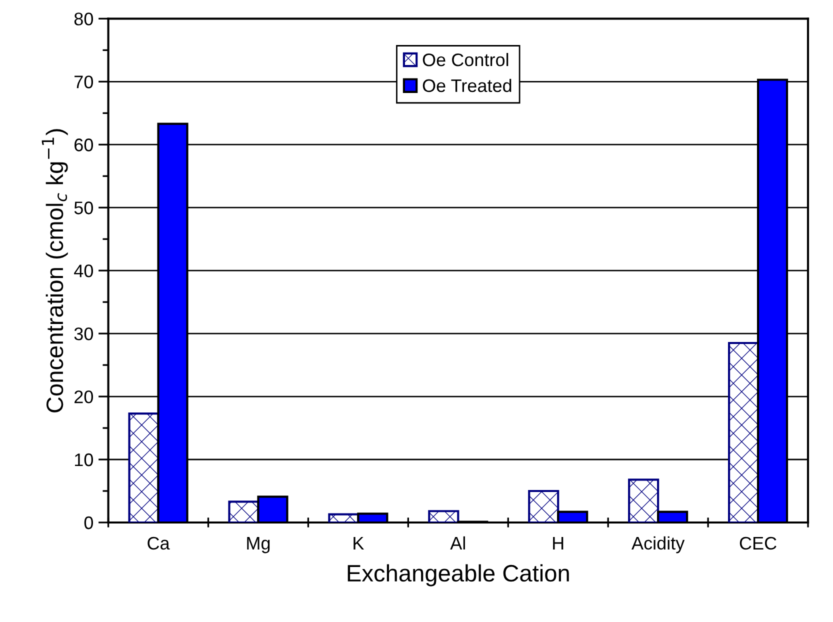 The image size is (833, 622). Describe the element at coordinates (258, 545) in the screenshot. I see `x-tick-label: Mg` at that location.